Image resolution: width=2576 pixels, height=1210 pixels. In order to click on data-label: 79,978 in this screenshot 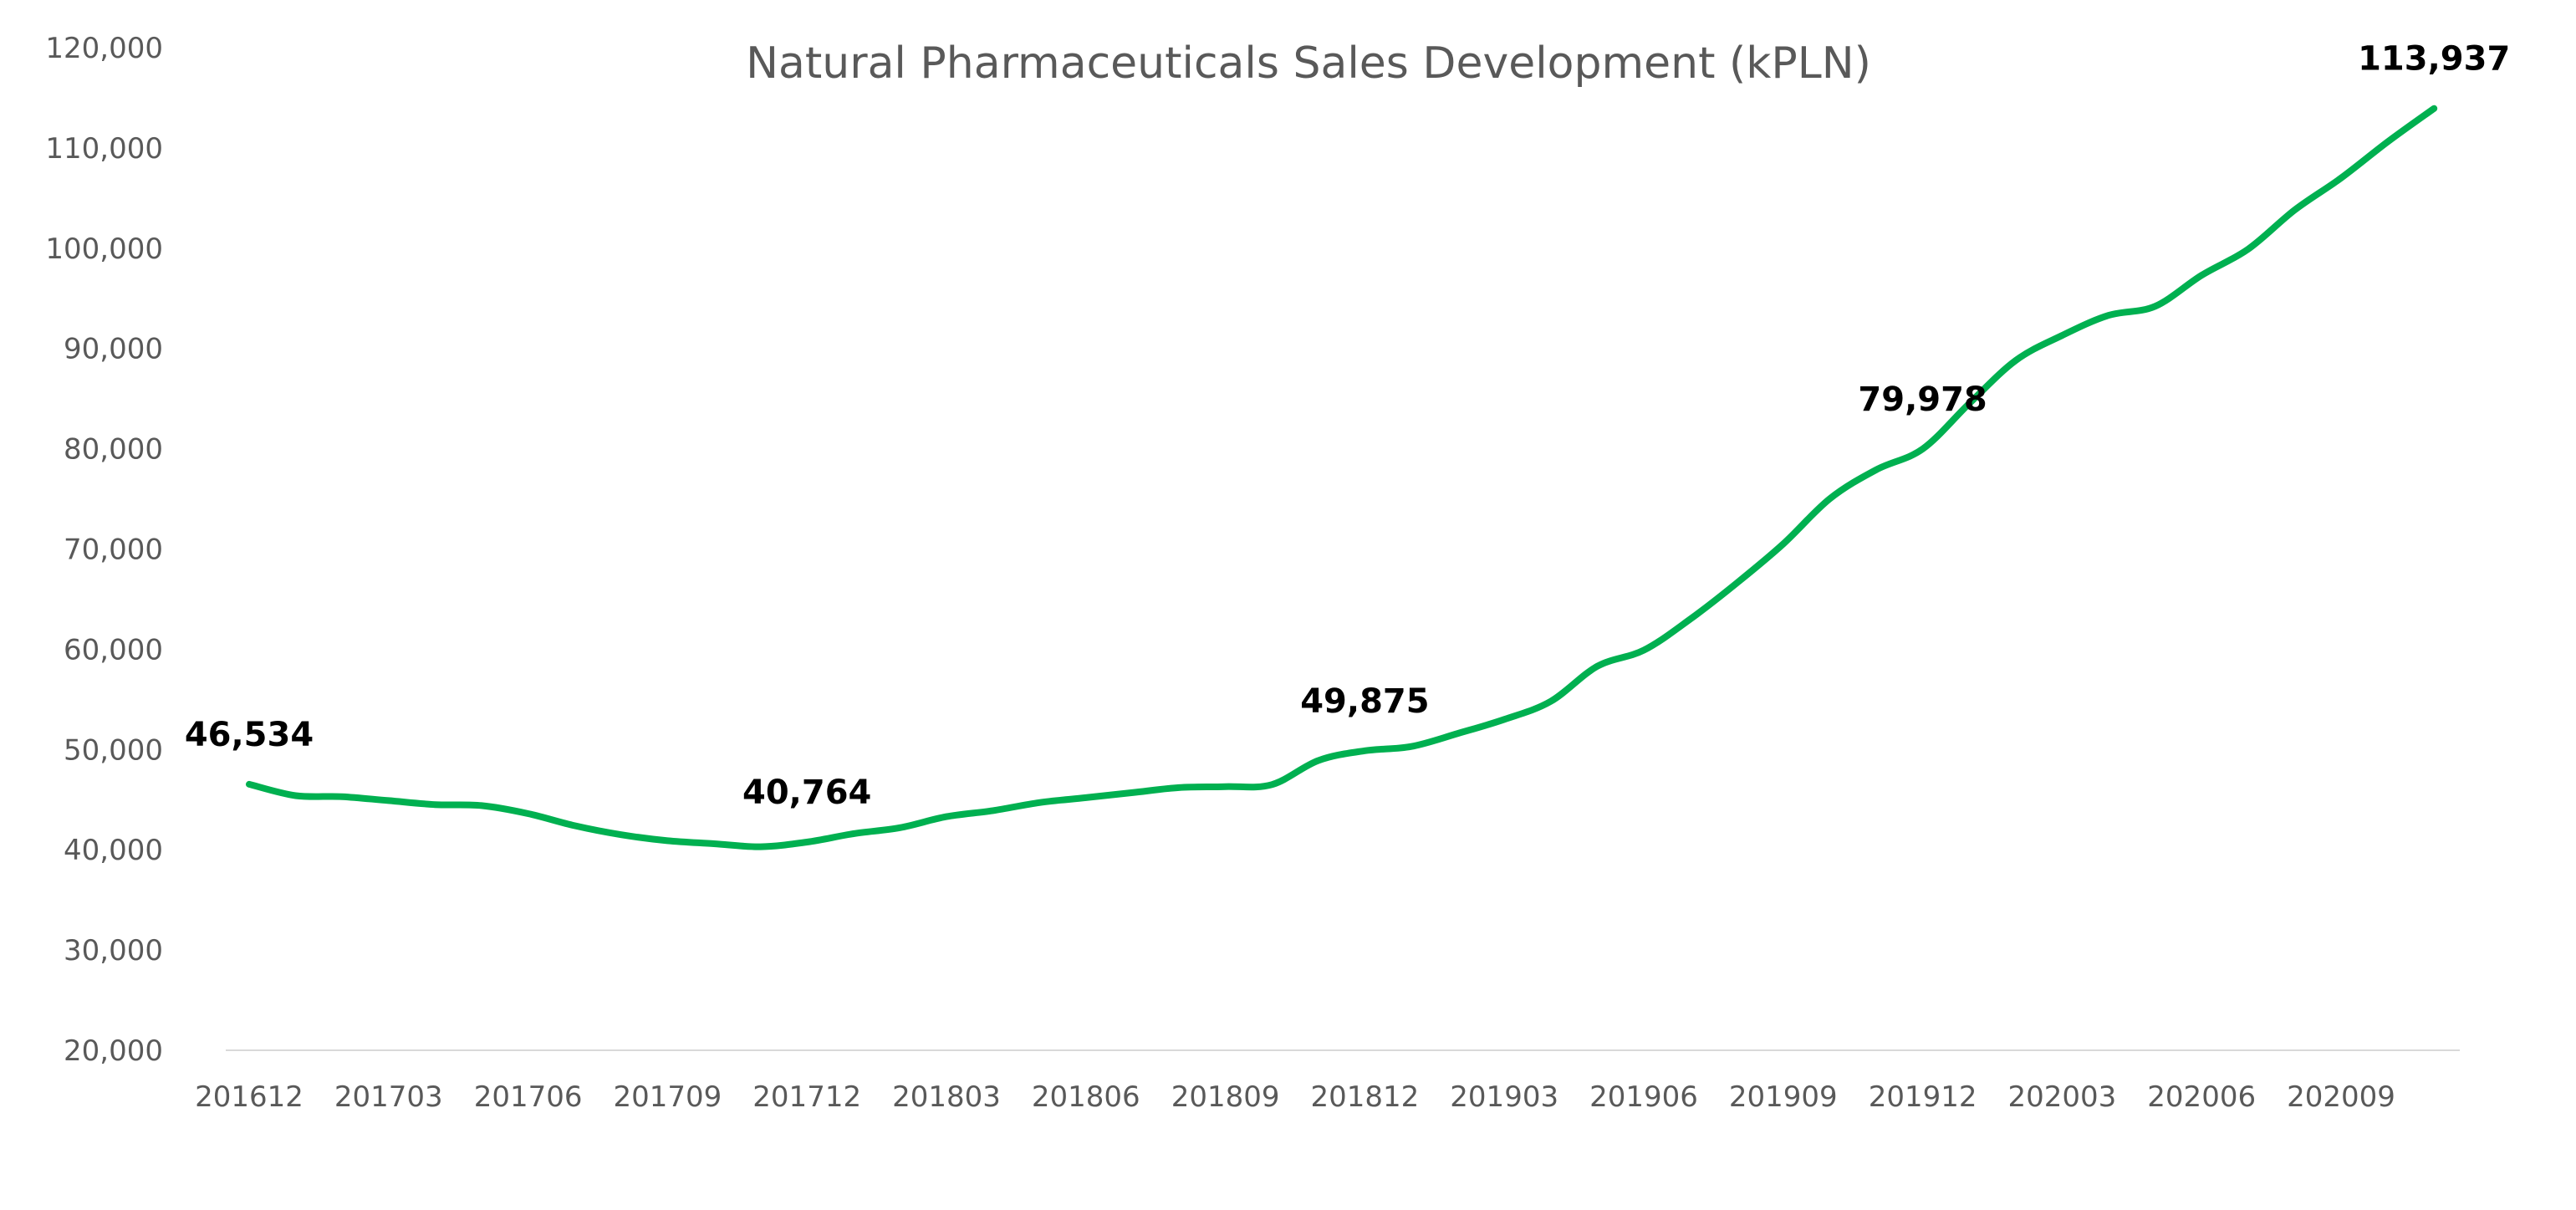, I will do `click(1923, 400)`.